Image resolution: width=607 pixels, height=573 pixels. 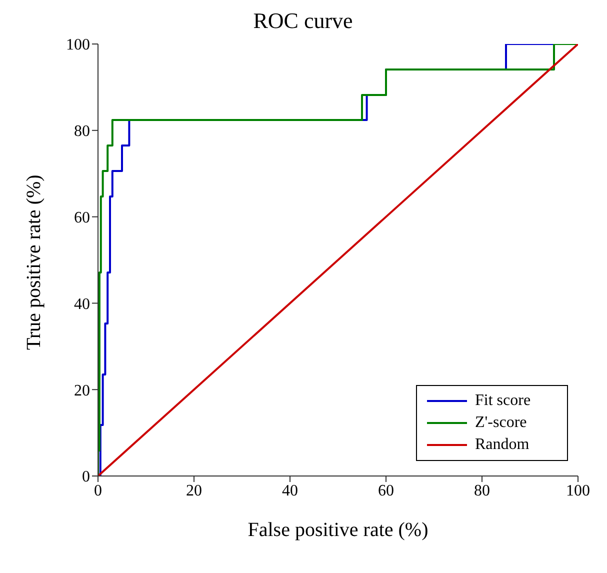 I want to click on y-axis-title: True positive rate (%), so click(x=34, y=262).